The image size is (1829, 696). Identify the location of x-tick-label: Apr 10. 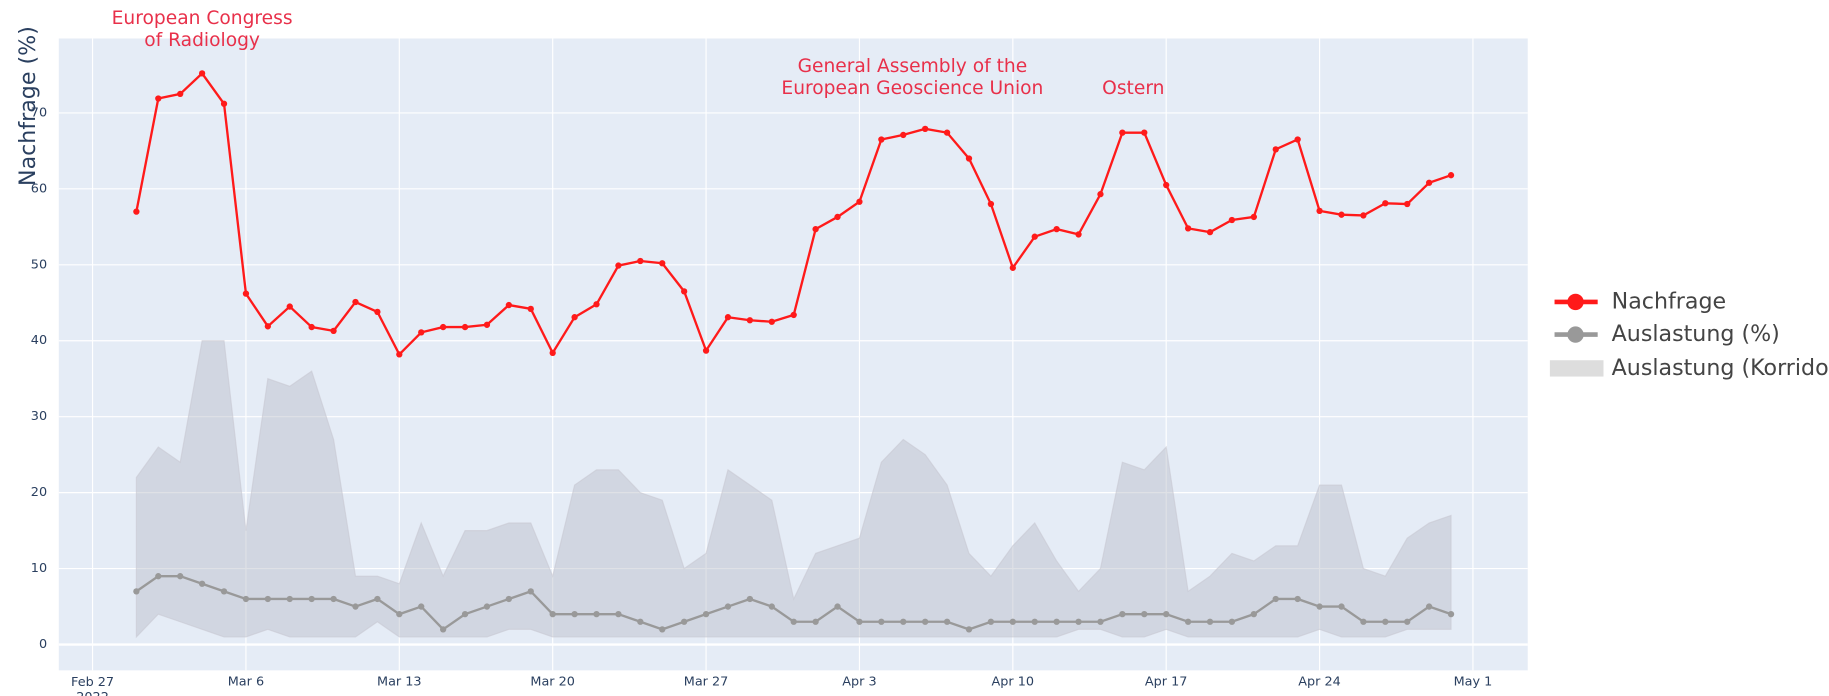
(1013, 682).